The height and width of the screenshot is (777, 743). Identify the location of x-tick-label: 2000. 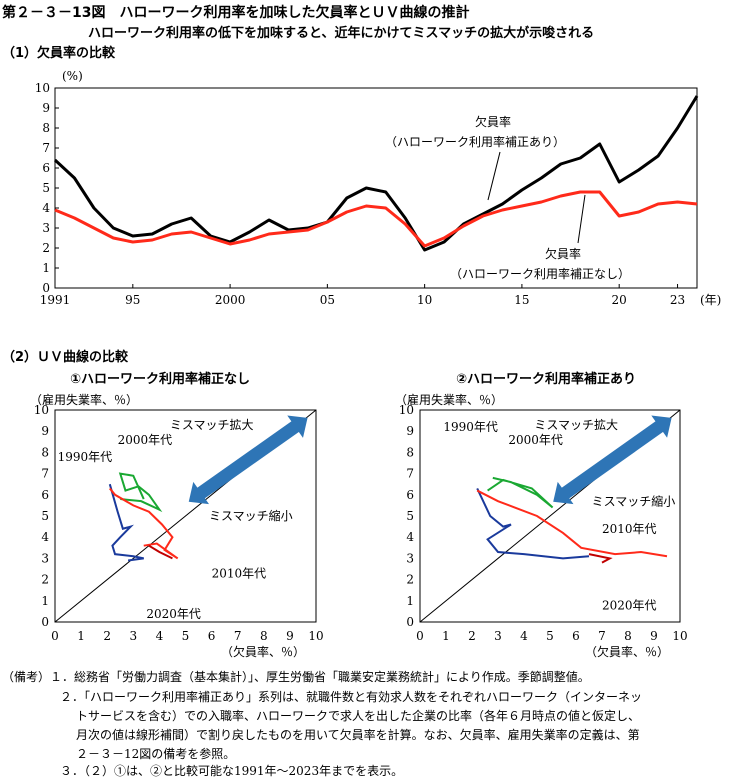
(230, 300).